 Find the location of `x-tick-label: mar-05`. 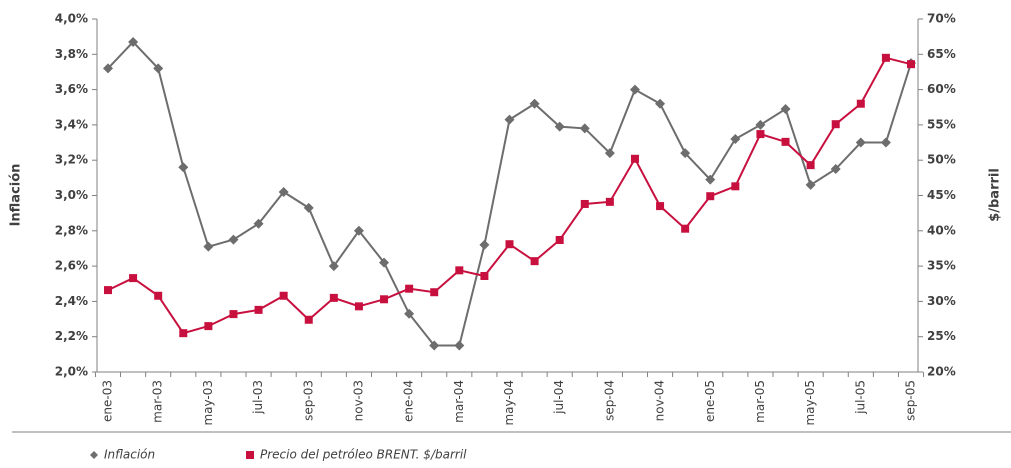

x-tick-label: mar-05 is located at coordinates (760, 401).